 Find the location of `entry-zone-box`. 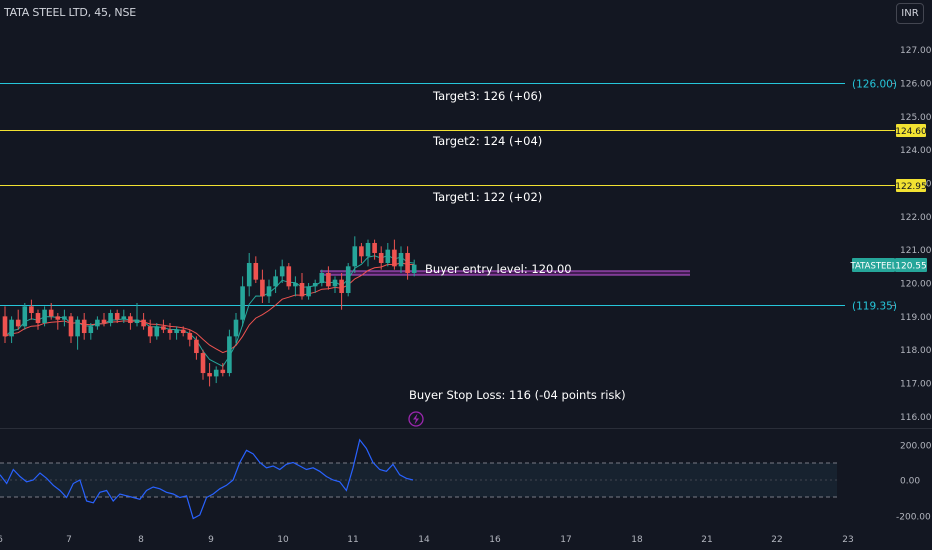

entry-zone-box is located at coordinates (505, 273).